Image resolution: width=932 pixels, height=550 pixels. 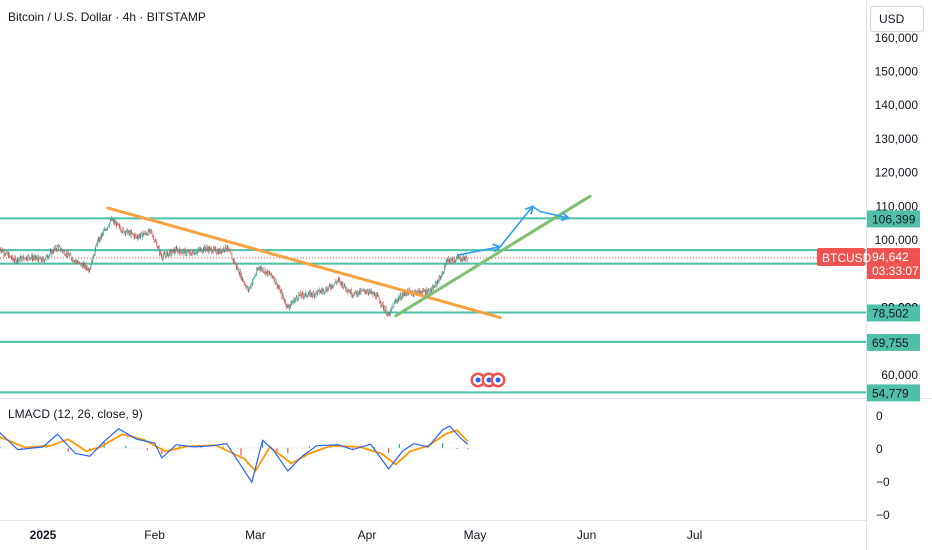 I want to click on trendlines, so click(x=349, y=257).